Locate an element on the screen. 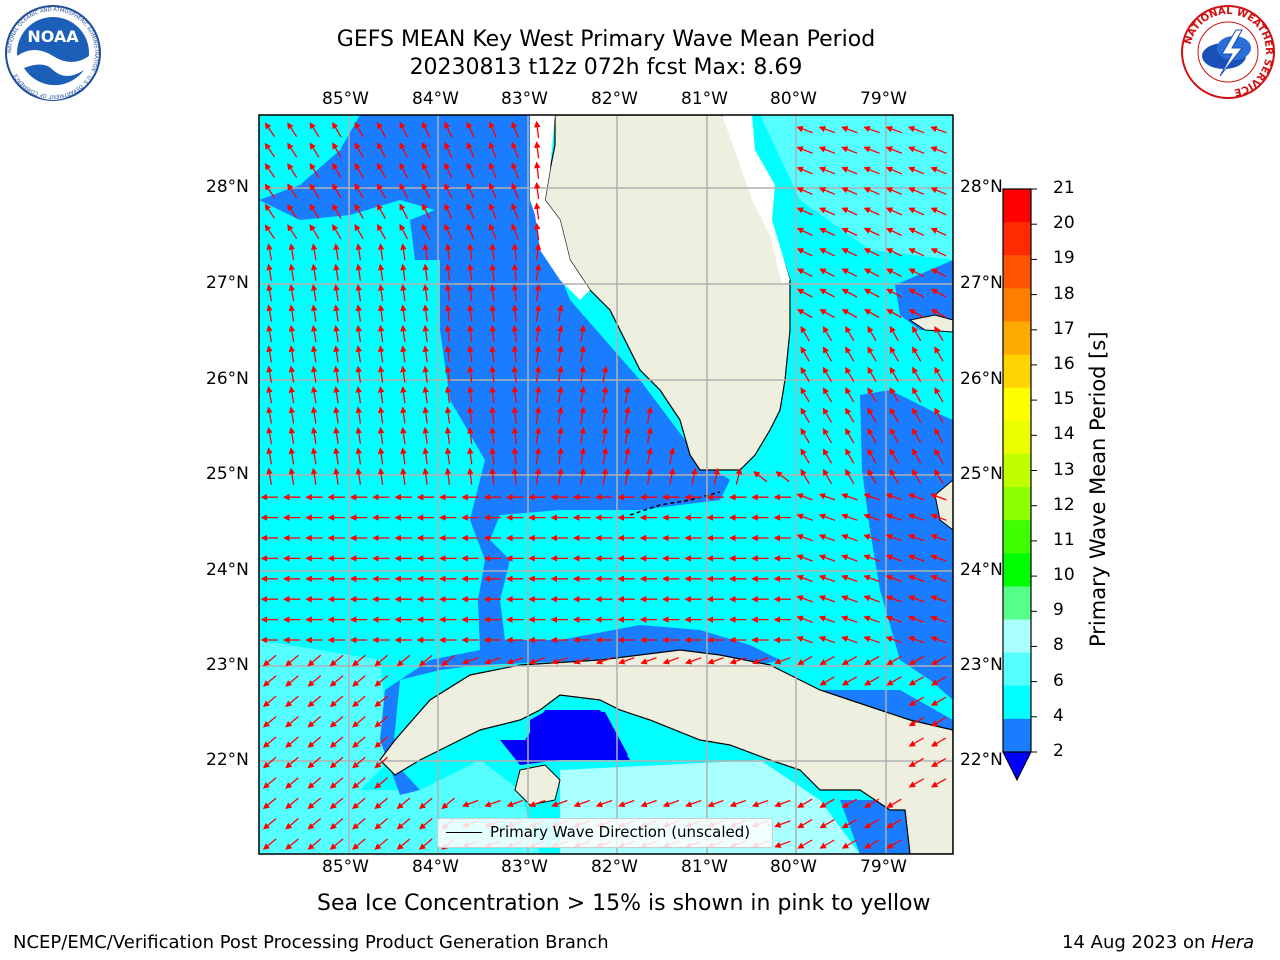 The width and height of the screenshot is (1280, 960). colorbar-tick-label: 10 is located at coordinates (1064, 575).